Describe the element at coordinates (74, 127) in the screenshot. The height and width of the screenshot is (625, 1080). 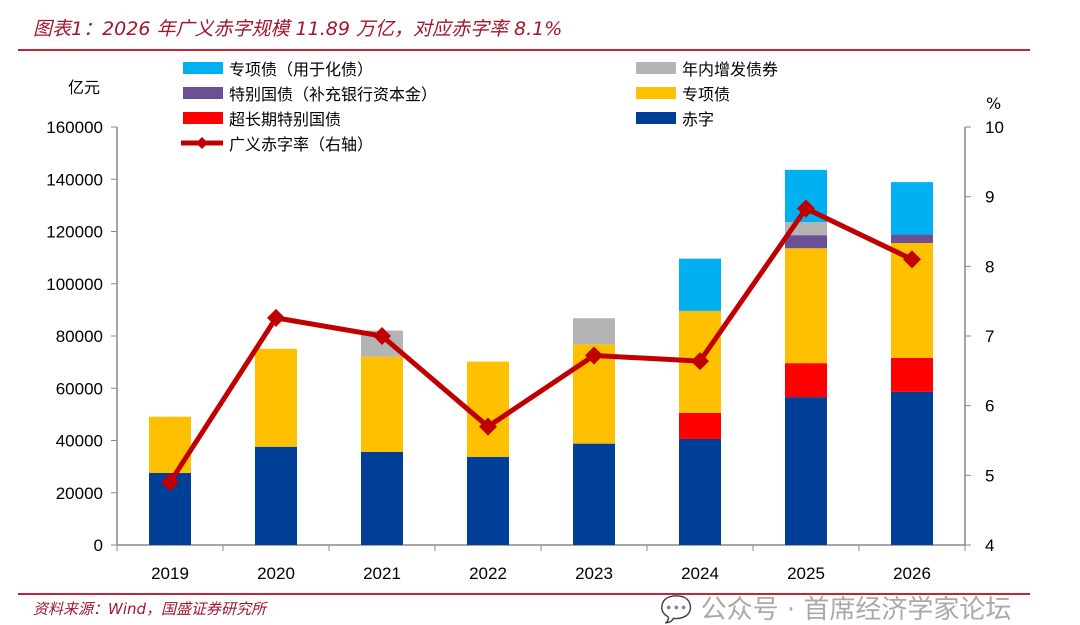
I see `left-tick-label: 160000` at that location.